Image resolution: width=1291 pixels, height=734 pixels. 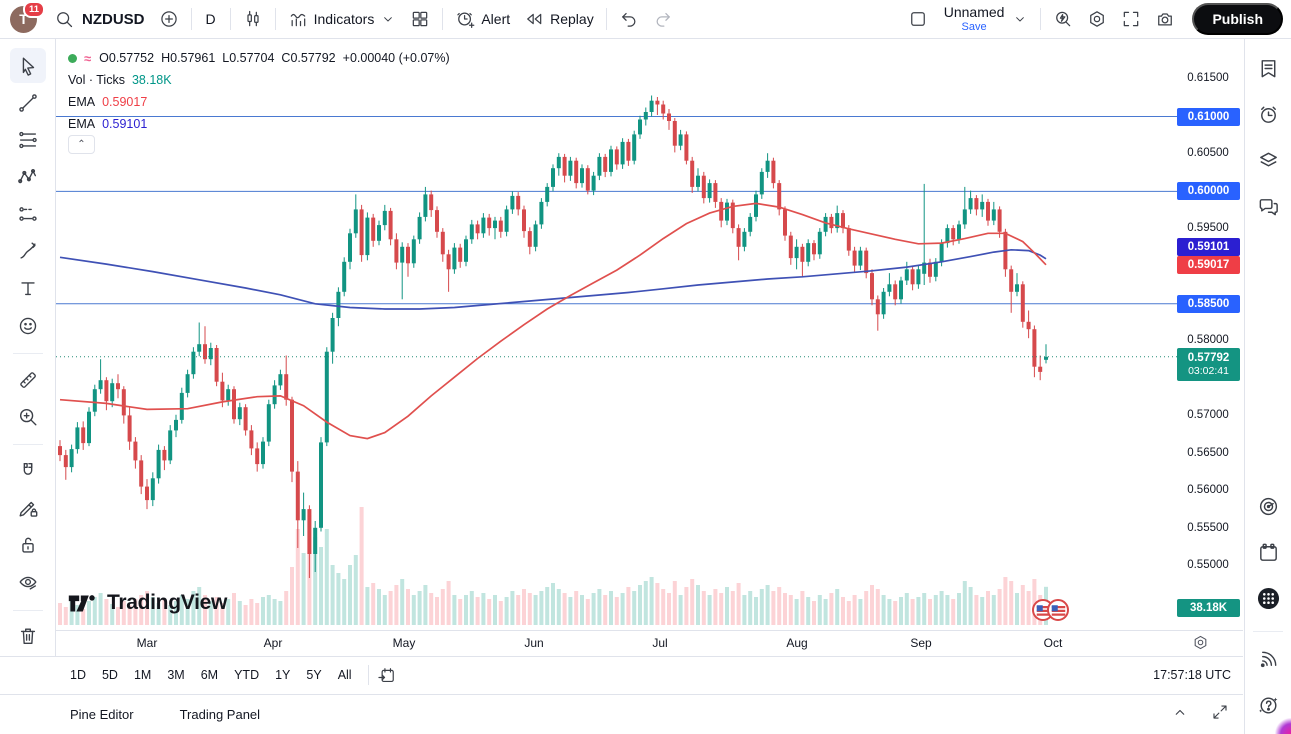 What do you see at coordinates (342, 19) in the screenshot?
I see `indicators-button: Indicators` at bounding box center [342, 19].